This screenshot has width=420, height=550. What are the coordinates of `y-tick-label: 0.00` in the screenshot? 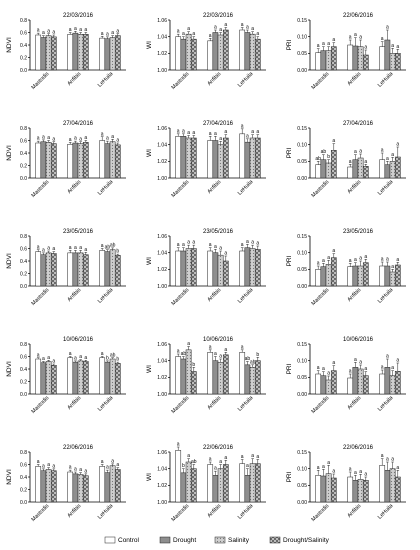 It's located at (302, 395).